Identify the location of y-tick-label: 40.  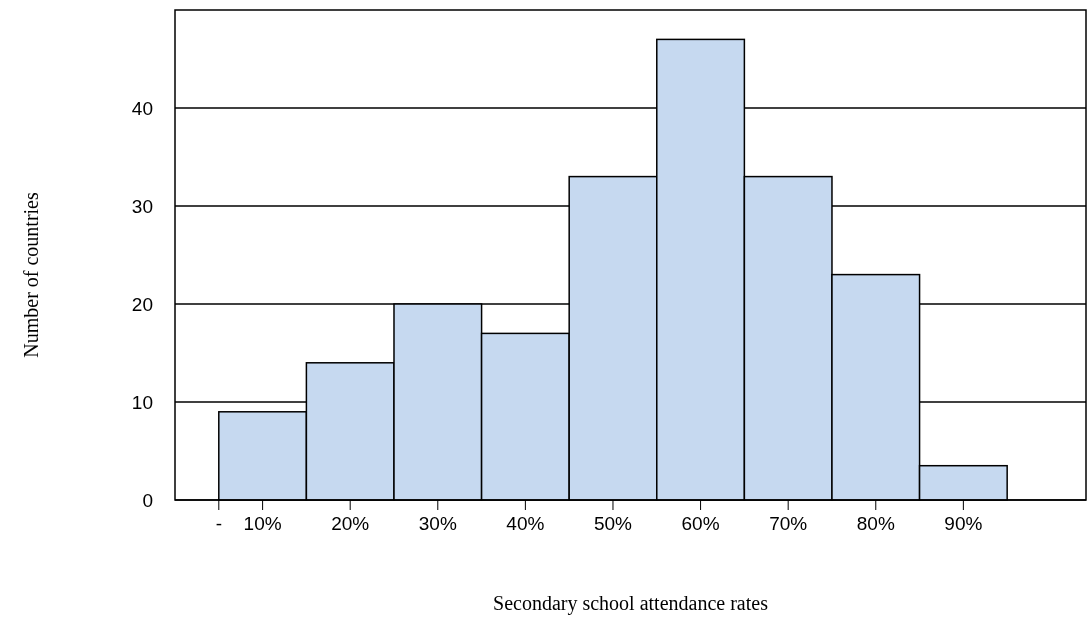
(142, 108).